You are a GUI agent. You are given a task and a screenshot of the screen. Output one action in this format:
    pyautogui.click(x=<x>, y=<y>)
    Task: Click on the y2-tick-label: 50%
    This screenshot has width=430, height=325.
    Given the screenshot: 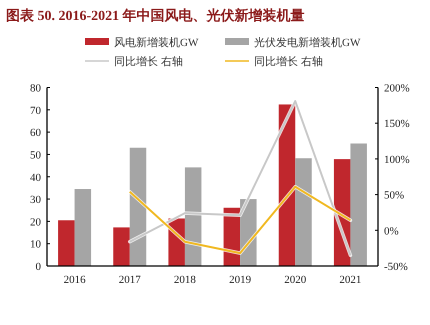 What is the action you would take?
    pyautogui.click(x=394, y=196)
    